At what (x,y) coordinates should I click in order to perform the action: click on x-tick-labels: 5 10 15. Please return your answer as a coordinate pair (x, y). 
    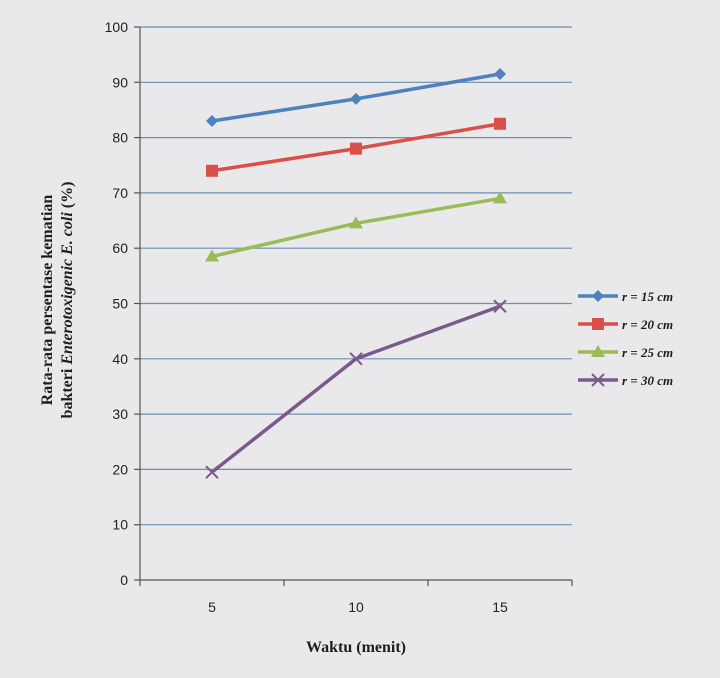
    Looking at the image, I should click on (358, 607).